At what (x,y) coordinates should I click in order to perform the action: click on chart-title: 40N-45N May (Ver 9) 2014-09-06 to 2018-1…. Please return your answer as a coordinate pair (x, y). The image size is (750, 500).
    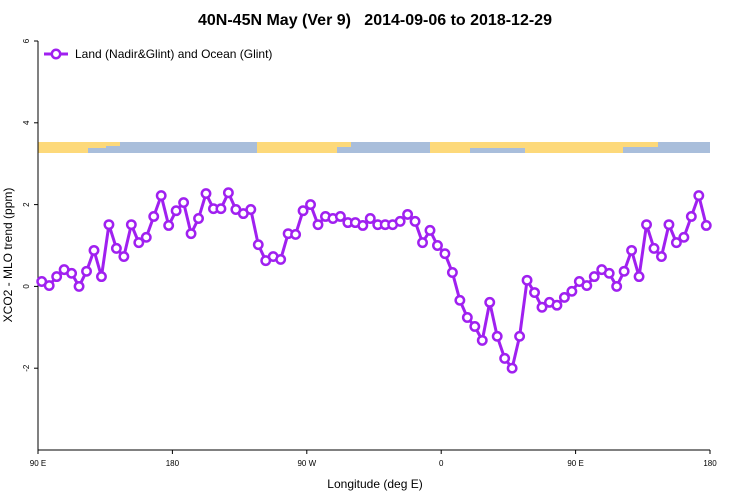
    Looking at the image, I should click on (375, 20).